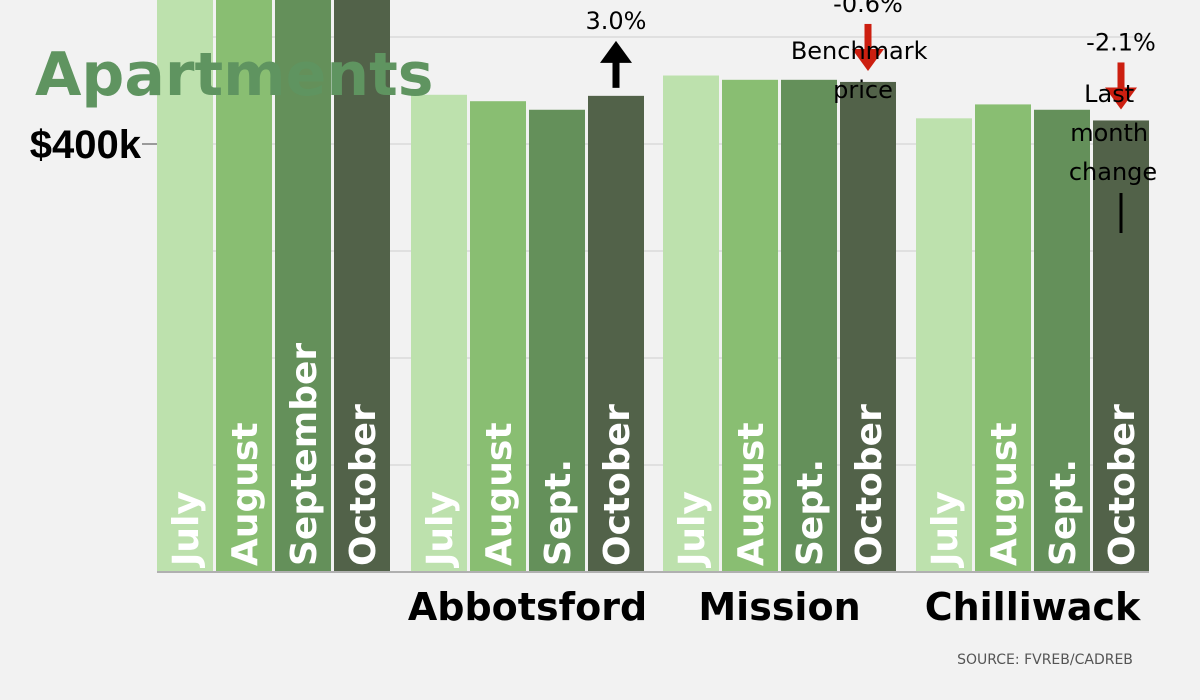 This screenshot has width=1200, height=700. What do you see at coordinates (234, 75) in the screenshot?
I see `chart-title: Apartments` at bounding box center [234, 75].